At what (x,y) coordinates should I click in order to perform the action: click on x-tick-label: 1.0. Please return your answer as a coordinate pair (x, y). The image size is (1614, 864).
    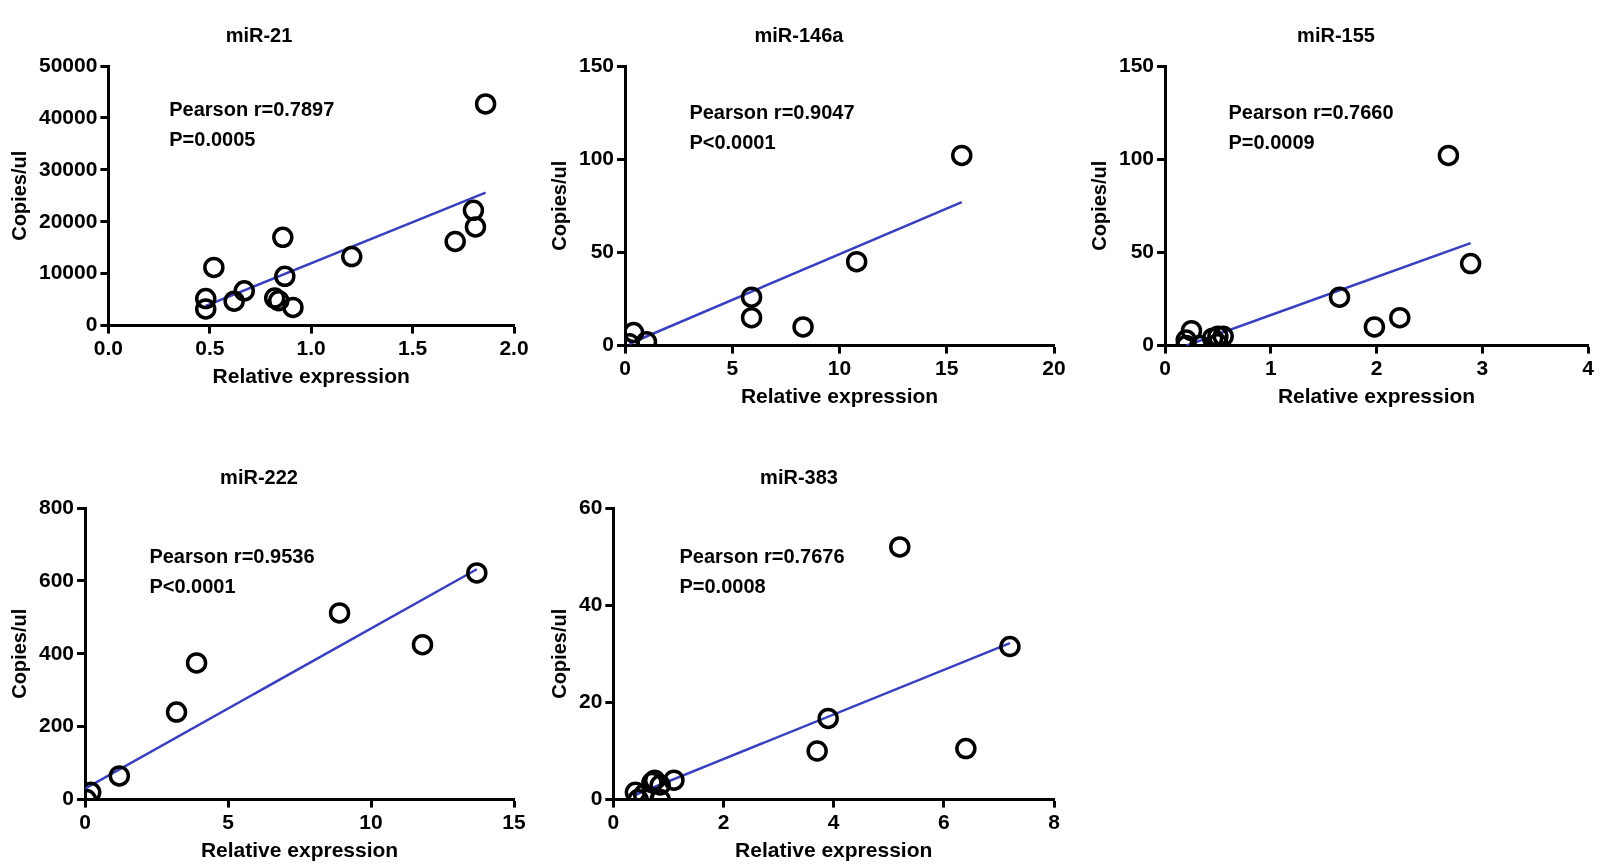
    Looking at the image, I should click on (311, 347).